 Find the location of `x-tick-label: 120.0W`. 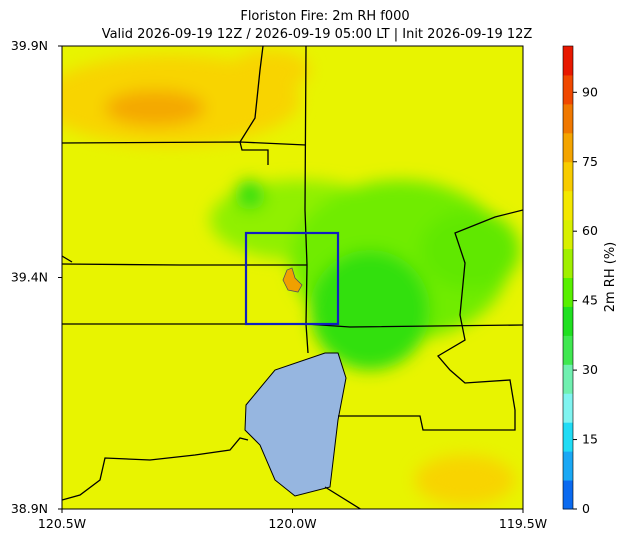

x-tick-label: 120.0W is located at coordinates (292, 523).